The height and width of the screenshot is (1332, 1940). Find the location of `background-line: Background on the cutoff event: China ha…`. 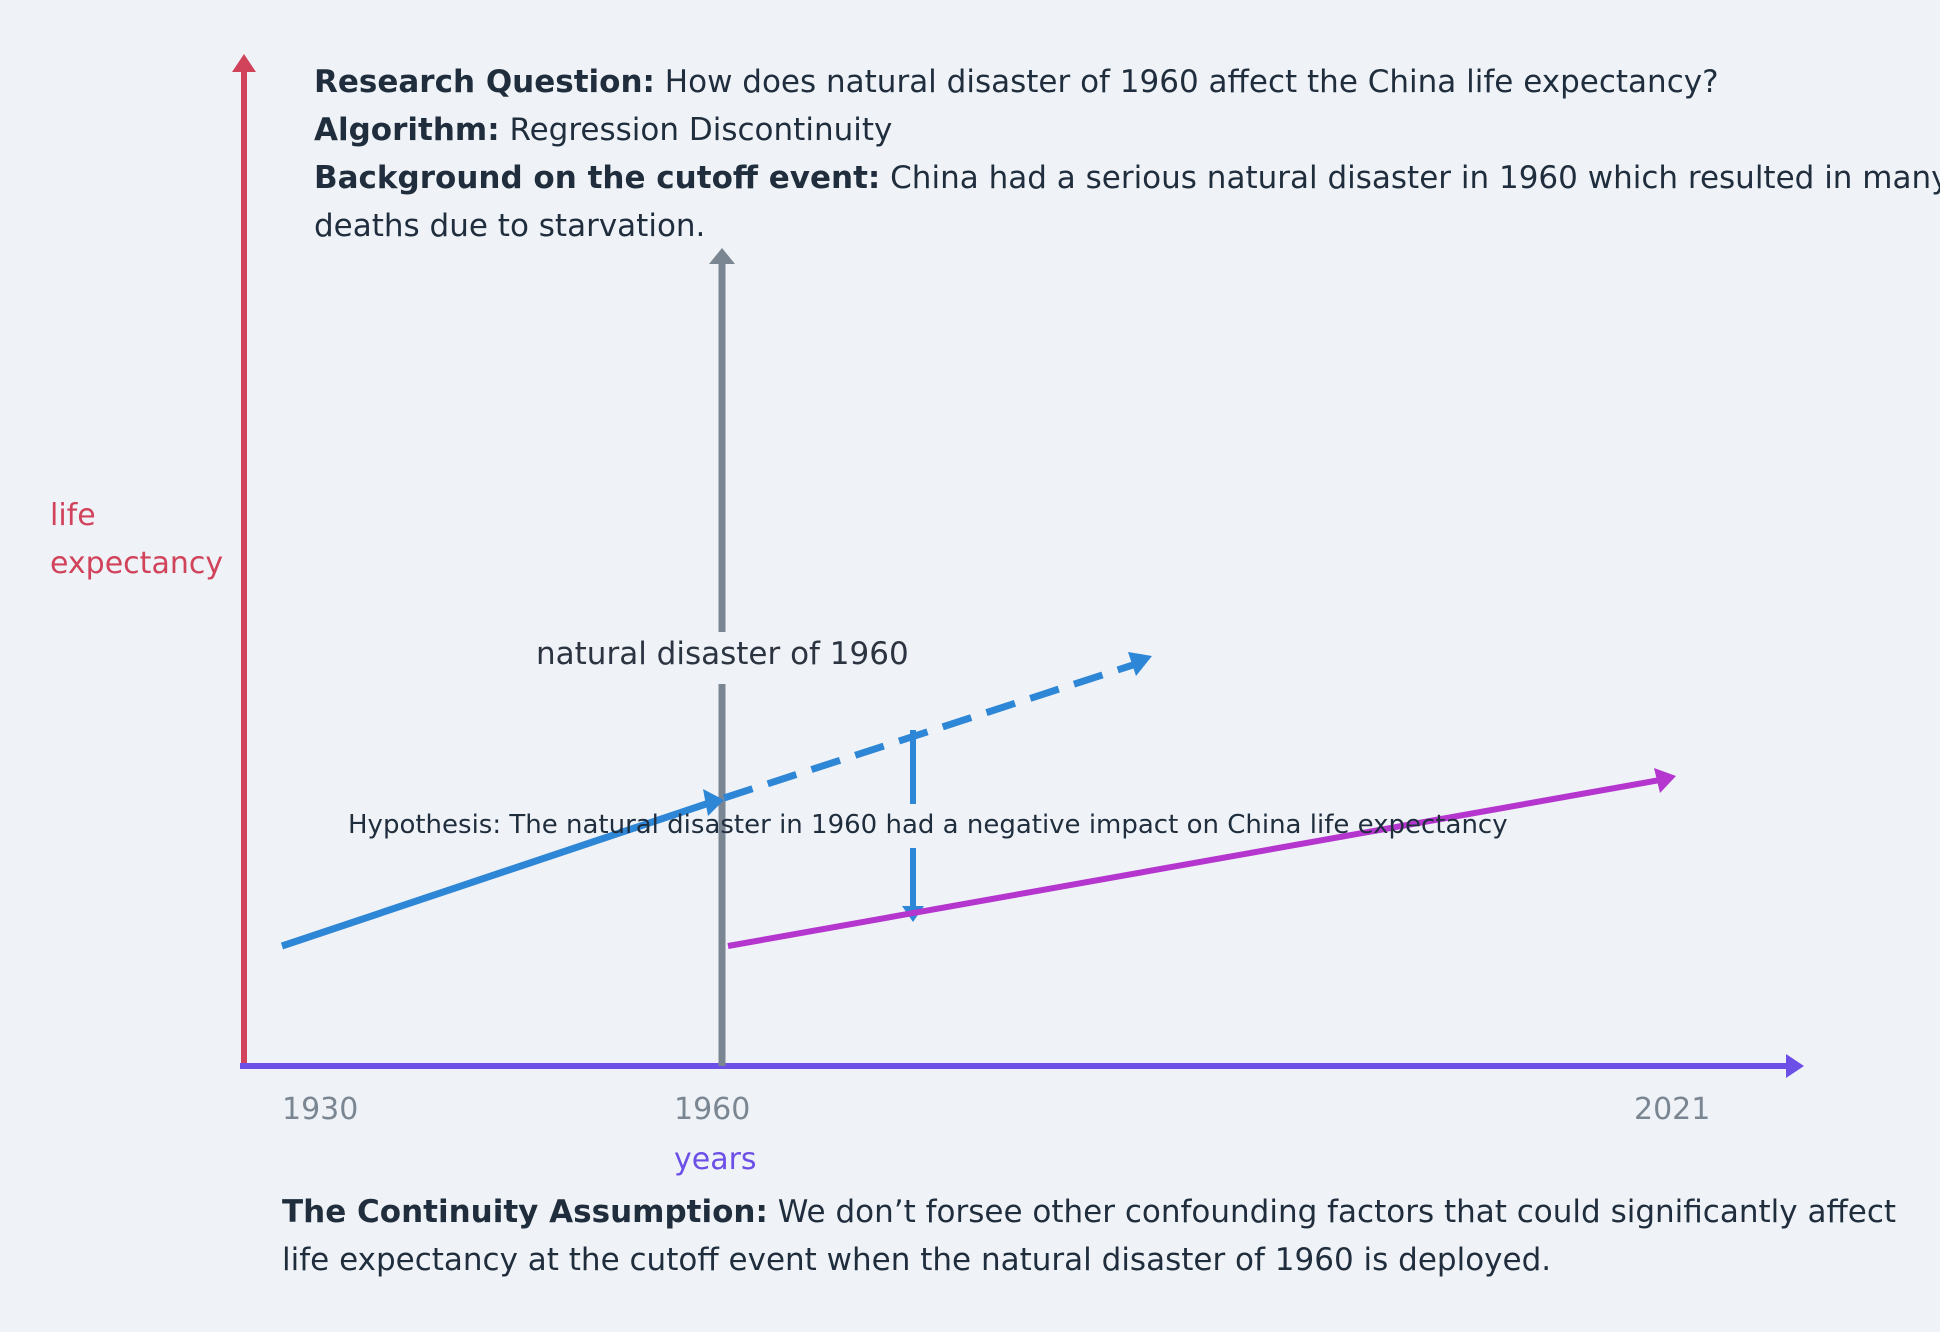

background-line: Background on the cutoff event: China ha… is located at coordinates (1127, 178).